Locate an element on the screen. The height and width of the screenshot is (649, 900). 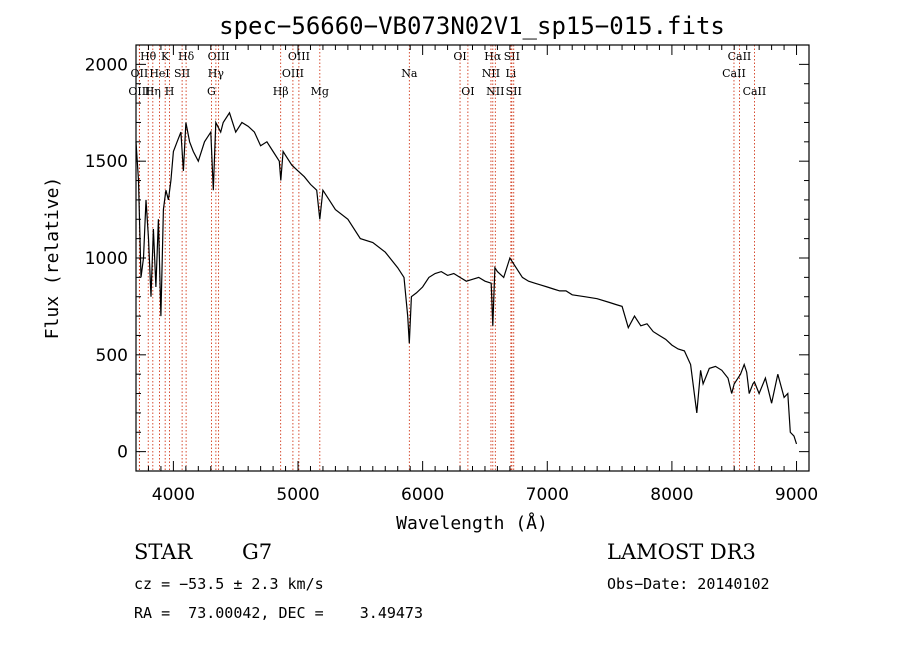
y-tick-label: 1500 is located at coordinates (106, 162).